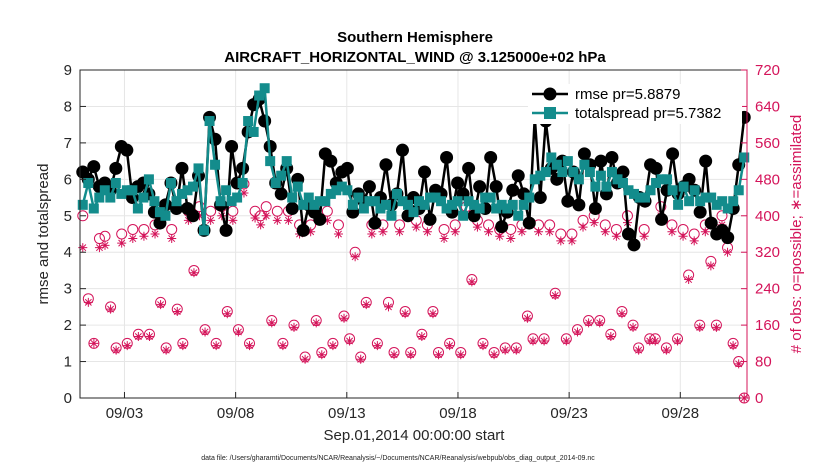 The height and width of the screenshot is (470, 830). What do you see at coordinates (767, 289) in the screenshot?
I see `right-y-tick-label: 240` at bounding box center [767, 289].